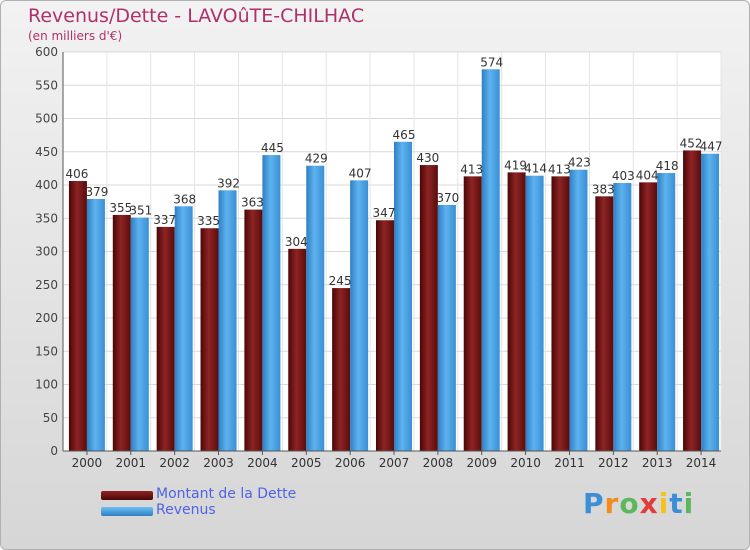  Describe the element at coordinates (75, 36) in the screenshot. I see `chart-subtitle: (en milliers d'€)` at that location.